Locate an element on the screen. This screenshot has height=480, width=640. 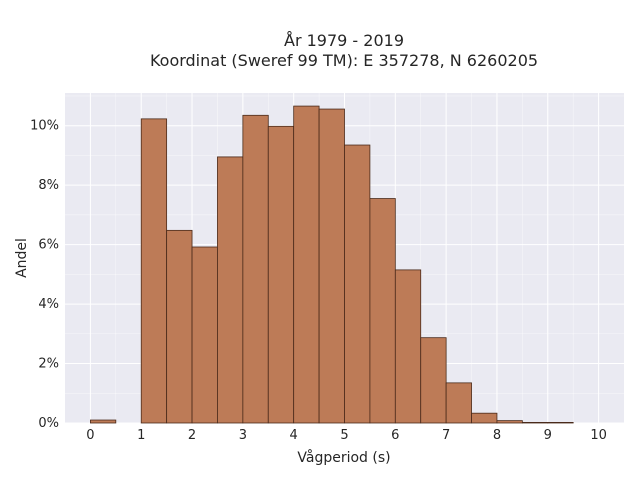
chart-title: År 1979 - 2019 is located at coordinates (344, 40).